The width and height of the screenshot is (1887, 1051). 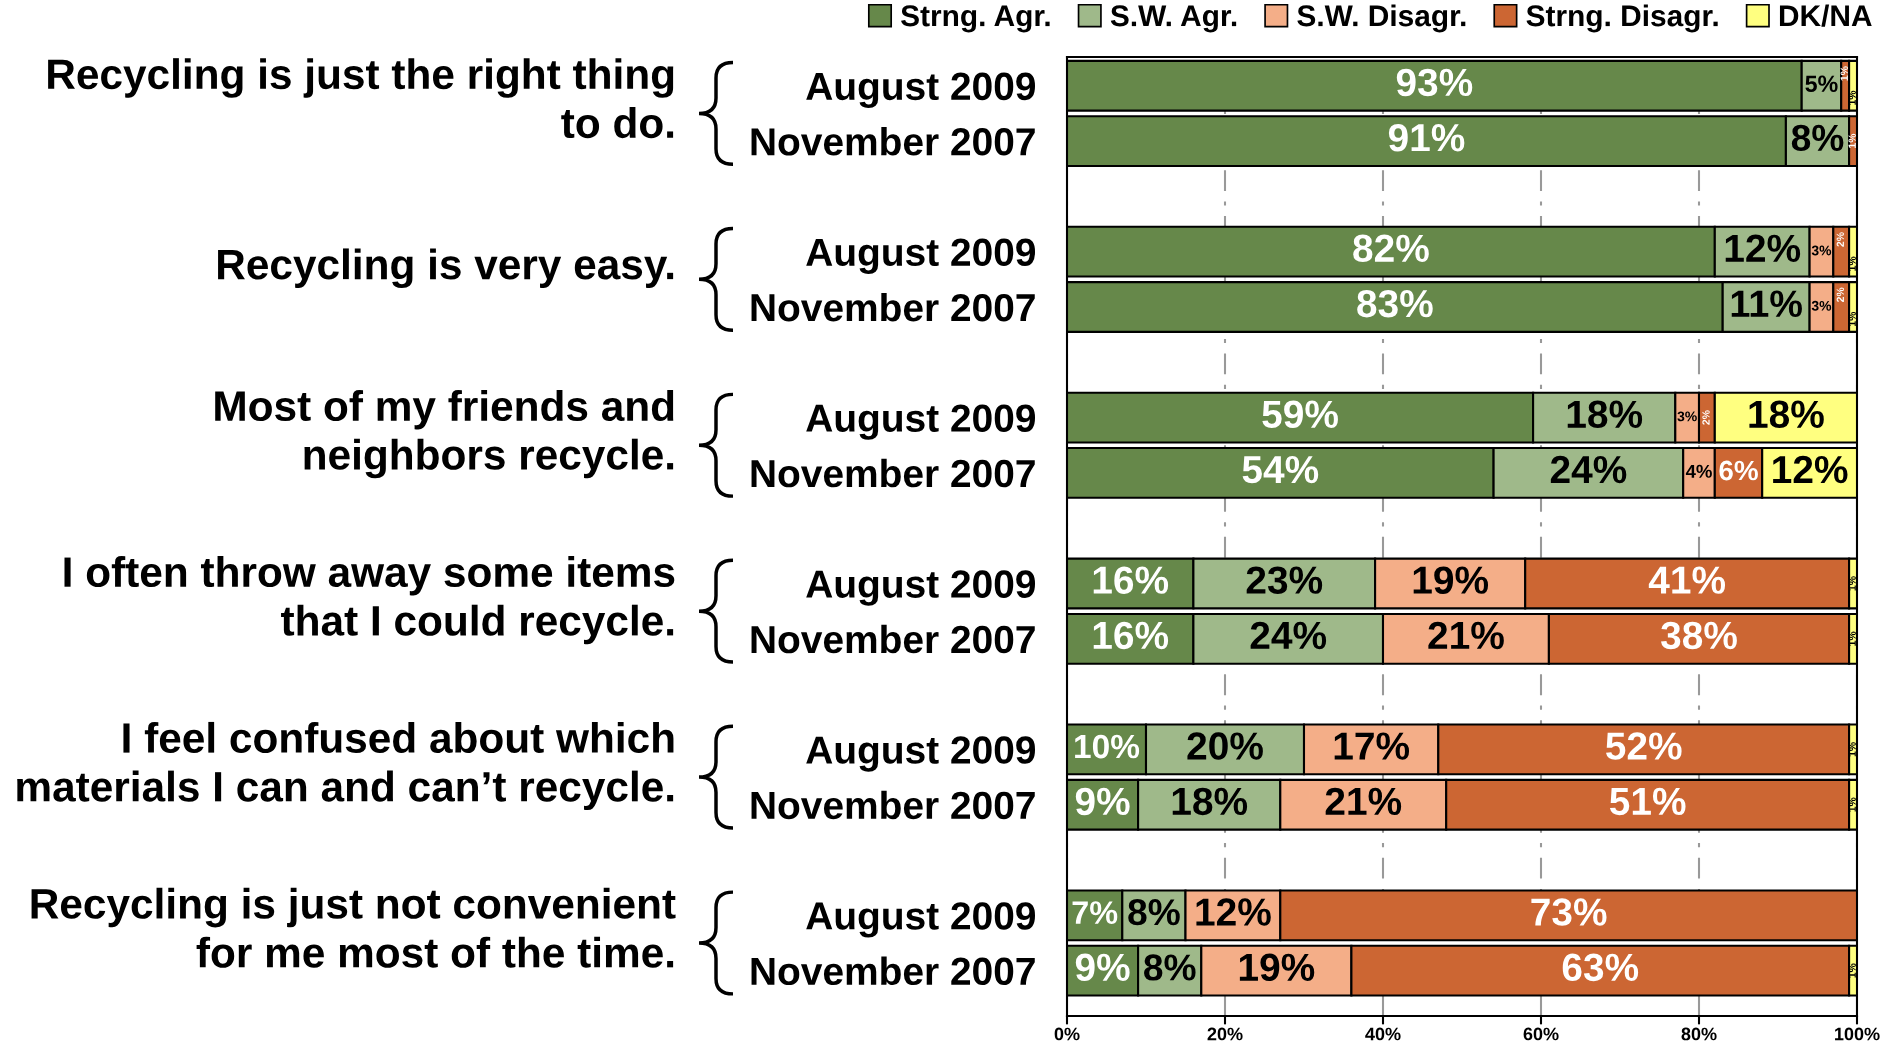 What do you see at coordinates (1825, 15) in the screenshot?
I see `legend-label: DK/NA` at bounding box center [1825, 15].